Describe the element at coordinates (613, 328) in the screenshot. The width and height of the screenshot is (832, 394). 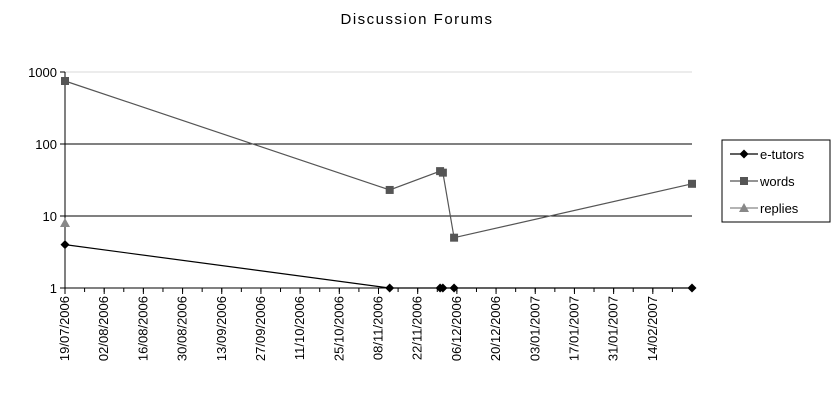
I see `x-tick-label-31-01-2007: 31/01/2007` at that location.